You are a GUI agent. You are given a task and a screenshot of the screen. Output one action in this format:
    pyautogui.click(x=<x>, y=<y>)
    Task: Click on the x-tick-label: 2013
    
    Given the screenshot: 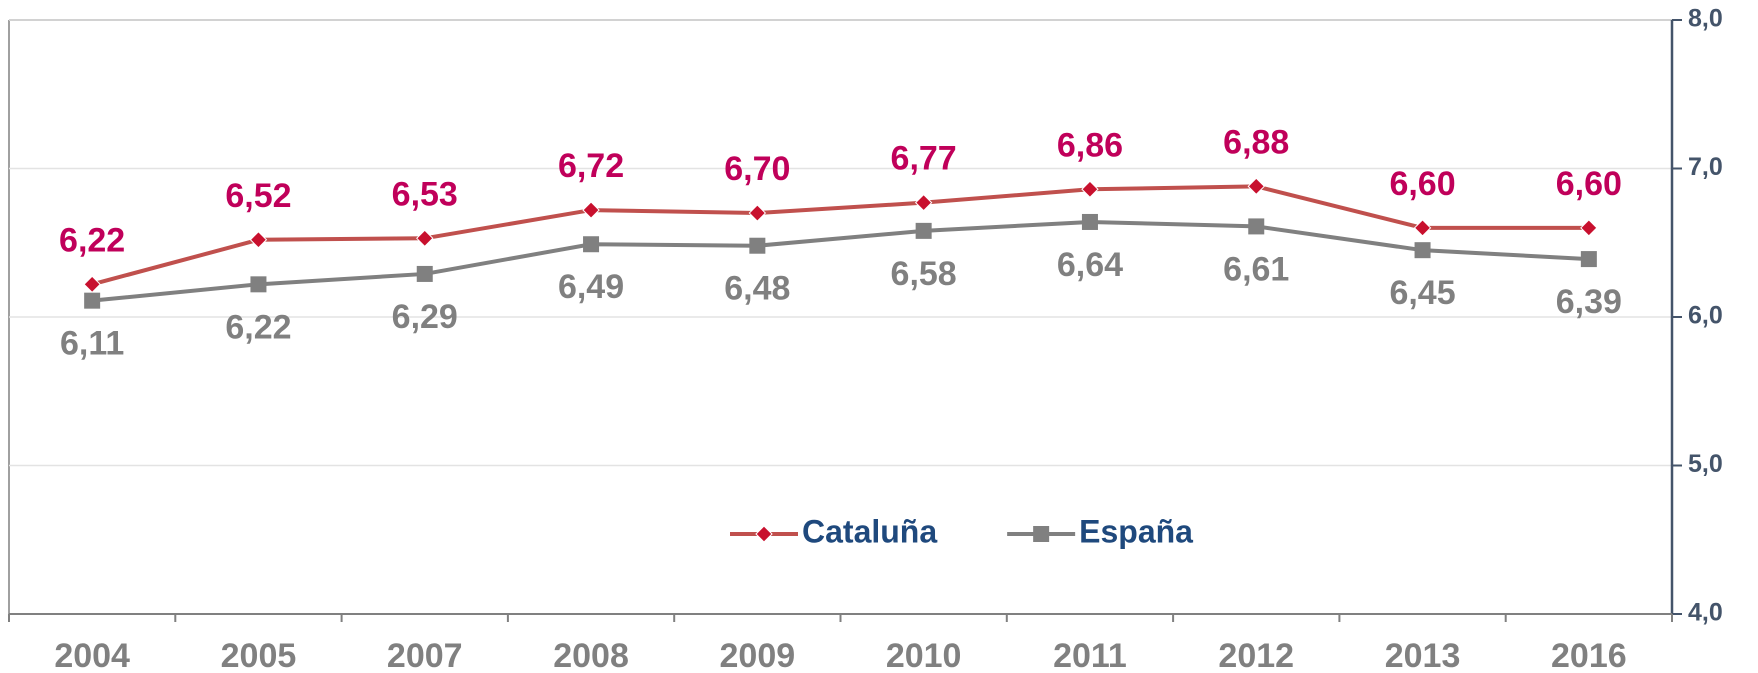 What is the action you would take?
    pyautogui.click(x=1423, y=655)
    